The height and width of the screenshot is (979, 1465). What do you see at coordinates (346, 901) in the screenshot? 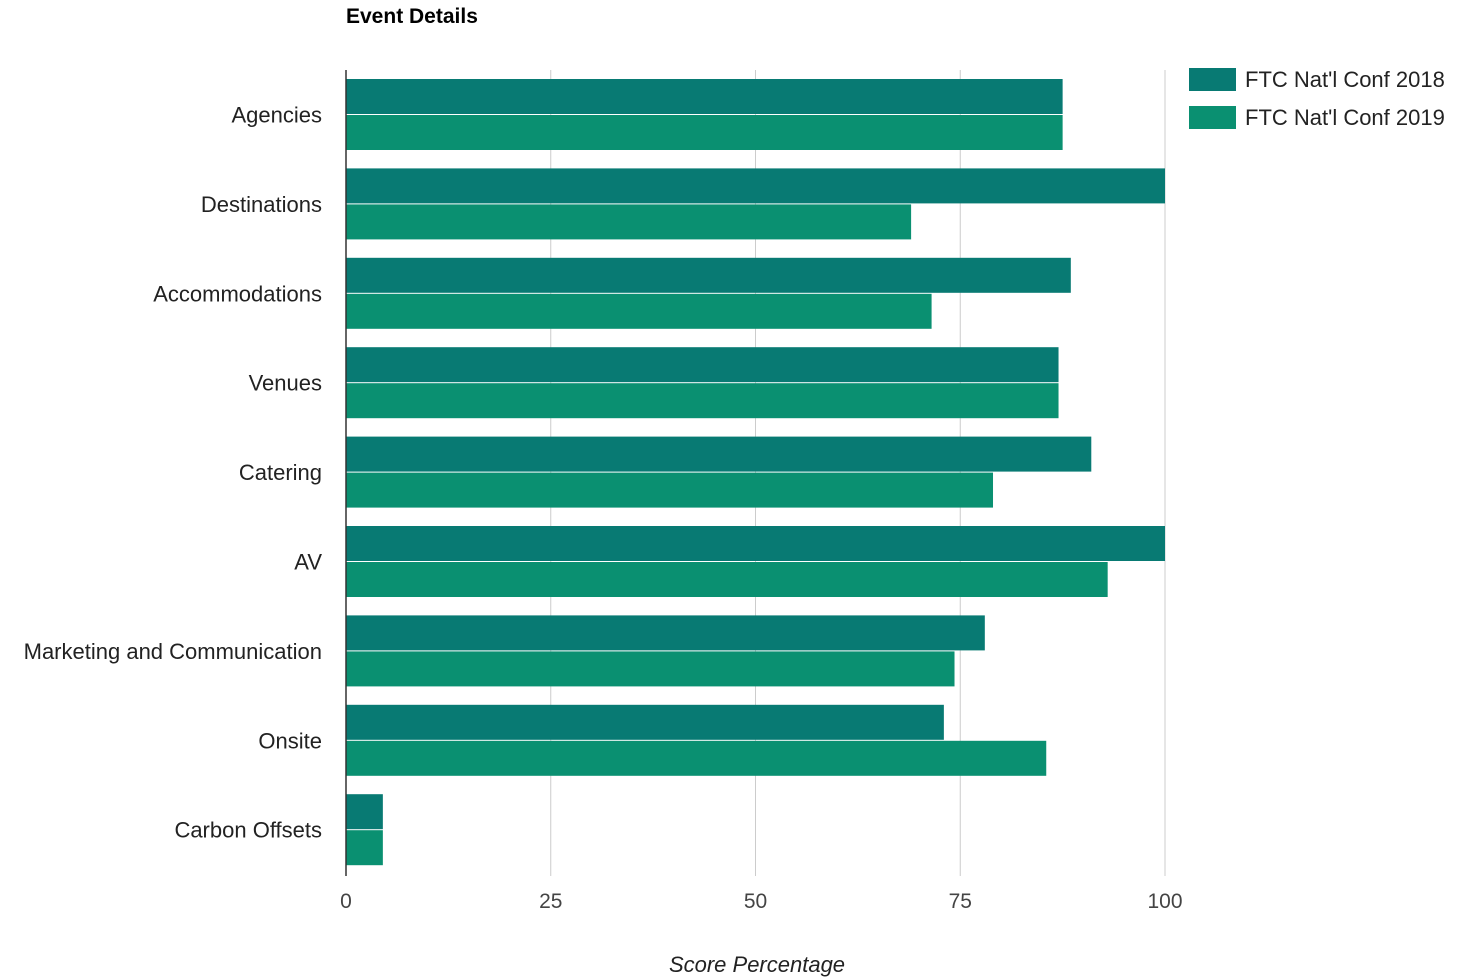
I see `x-tick-label: 0` at bounding box center [346, 901].